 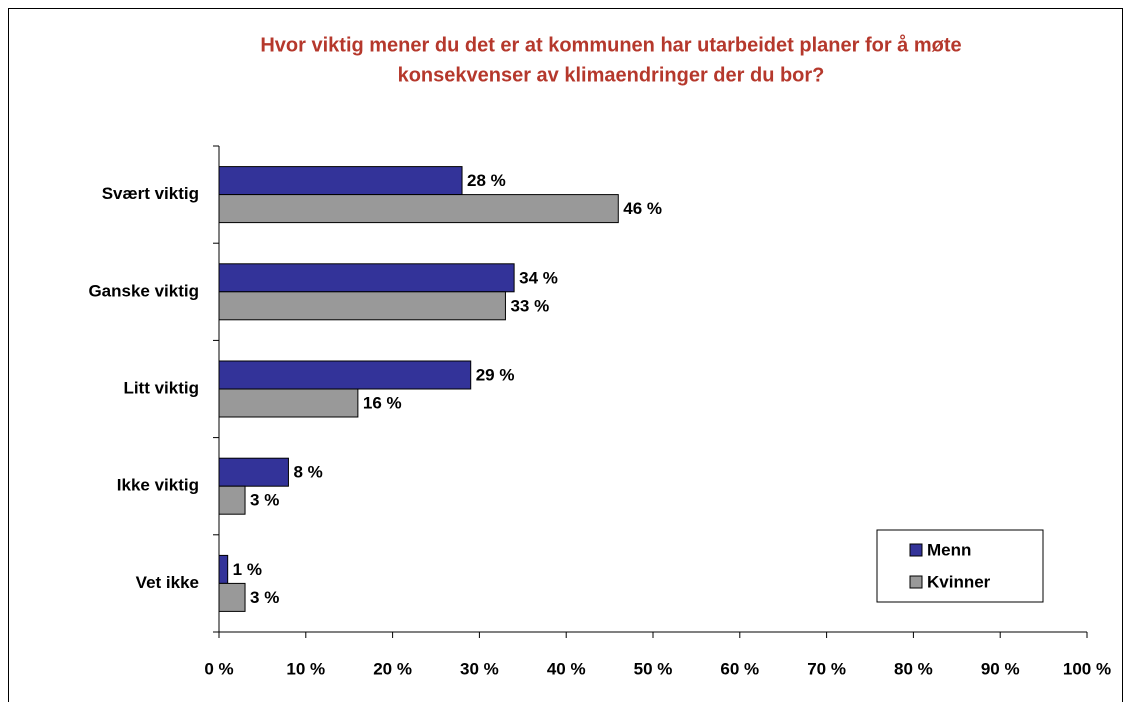 I want to click on x-tick-label: 0 %, so click(x=218, y=668).